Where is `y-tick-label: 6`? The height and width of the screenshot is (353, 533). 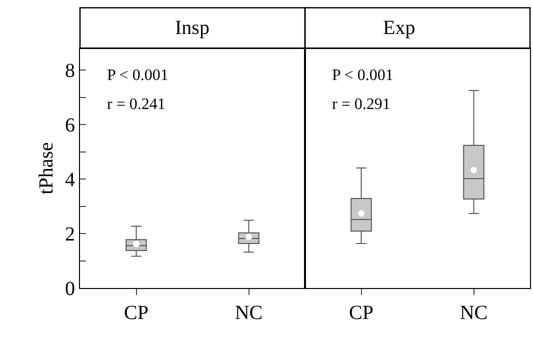
y-tick-label: 6 is located at coordinates (70, 125).